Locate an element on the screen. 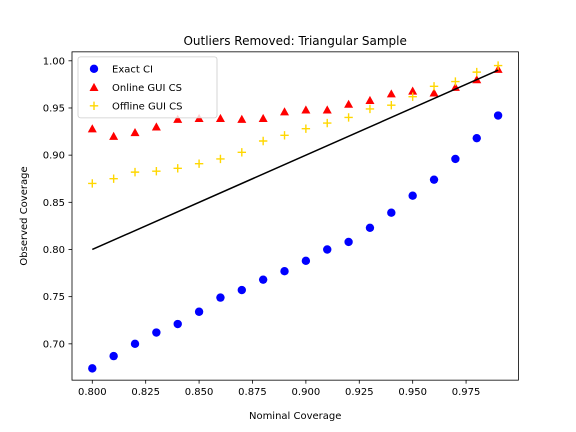 Image resolution: width=576 pixels, height=432 pixels. series-online-gui-cs is located at coordinates (295, 102).